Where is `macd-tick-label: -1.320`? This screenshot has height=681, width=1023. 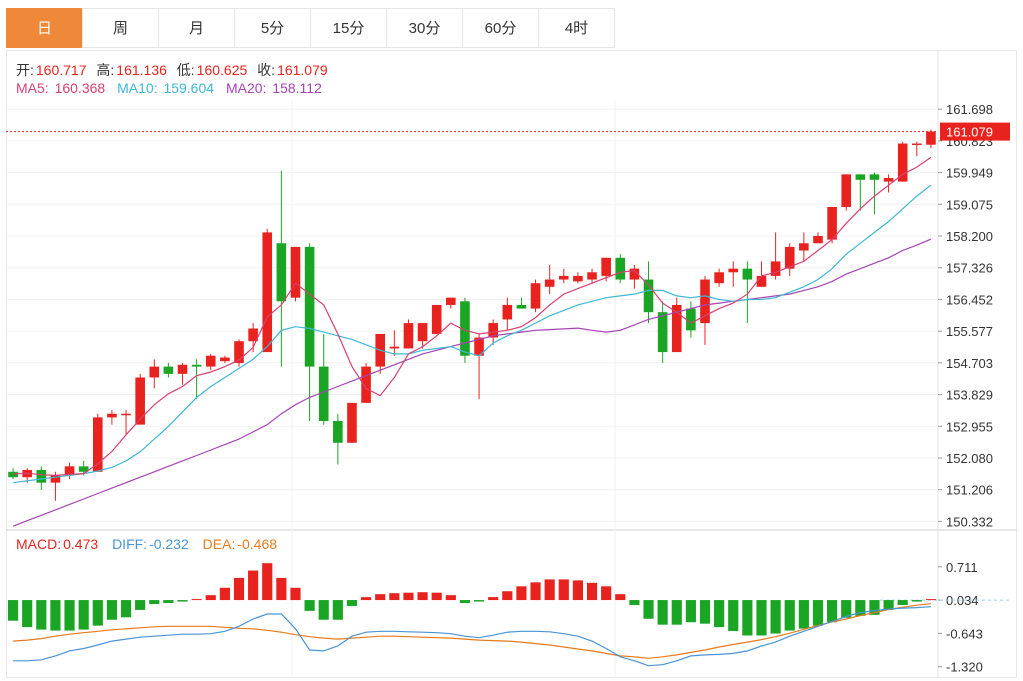
macd-tick-label: -1.320 is located at coordinates (964, 667).